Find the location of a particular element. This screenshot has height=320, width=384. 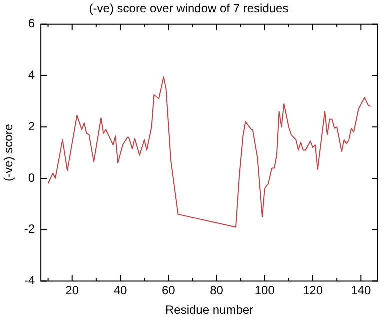

y-tick-label: -4 is located at coordinates (30, 281).